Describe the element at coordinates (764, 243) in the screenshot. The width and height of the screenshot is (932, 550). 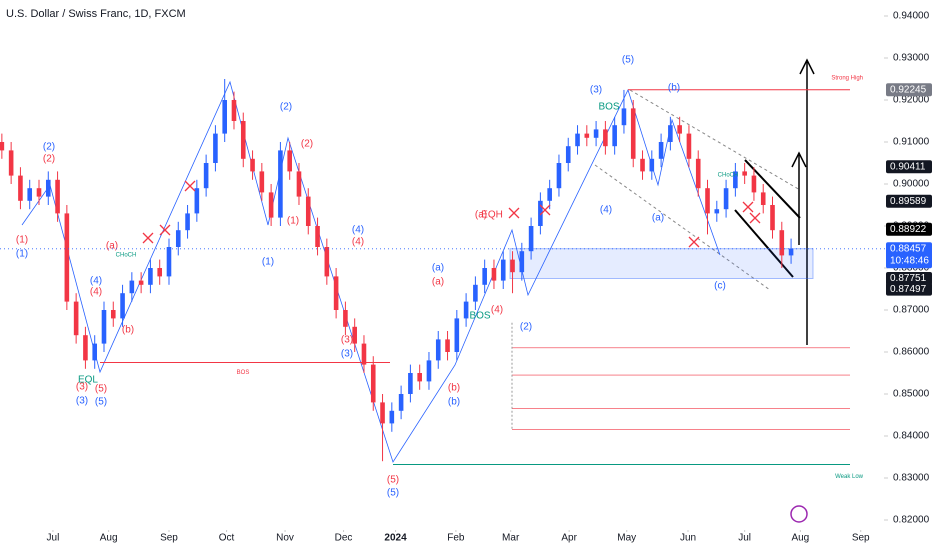
I see `channel-line` at that location.